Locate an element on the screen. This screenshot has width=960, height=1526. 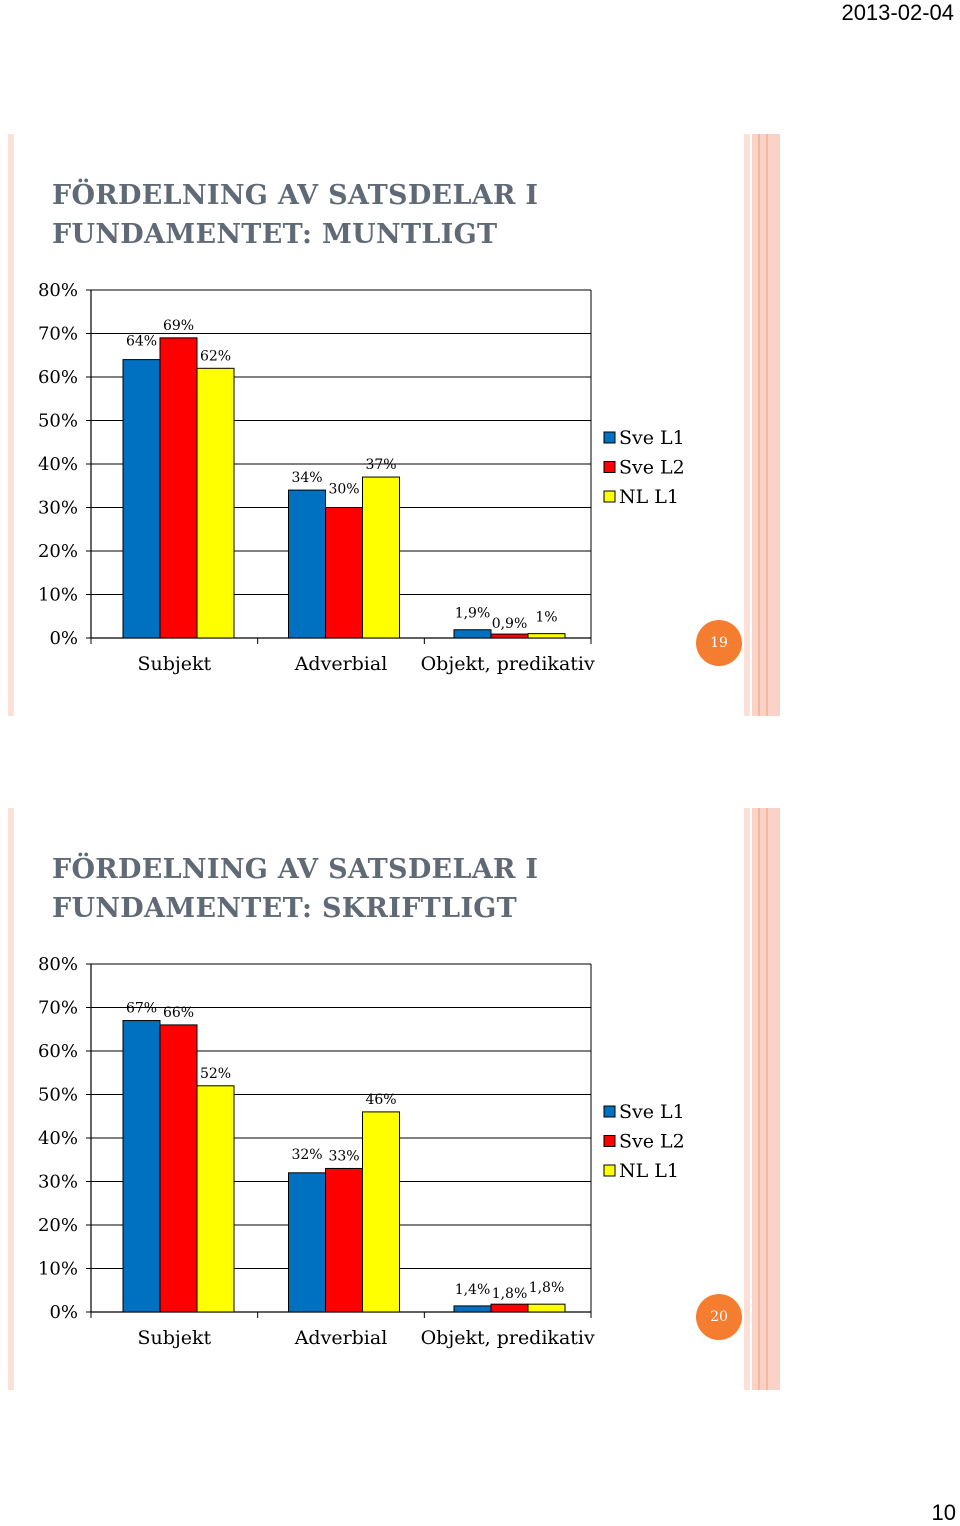
data-label-sve-l1-subjekt: 67% is located at coordinates (141, 1009).